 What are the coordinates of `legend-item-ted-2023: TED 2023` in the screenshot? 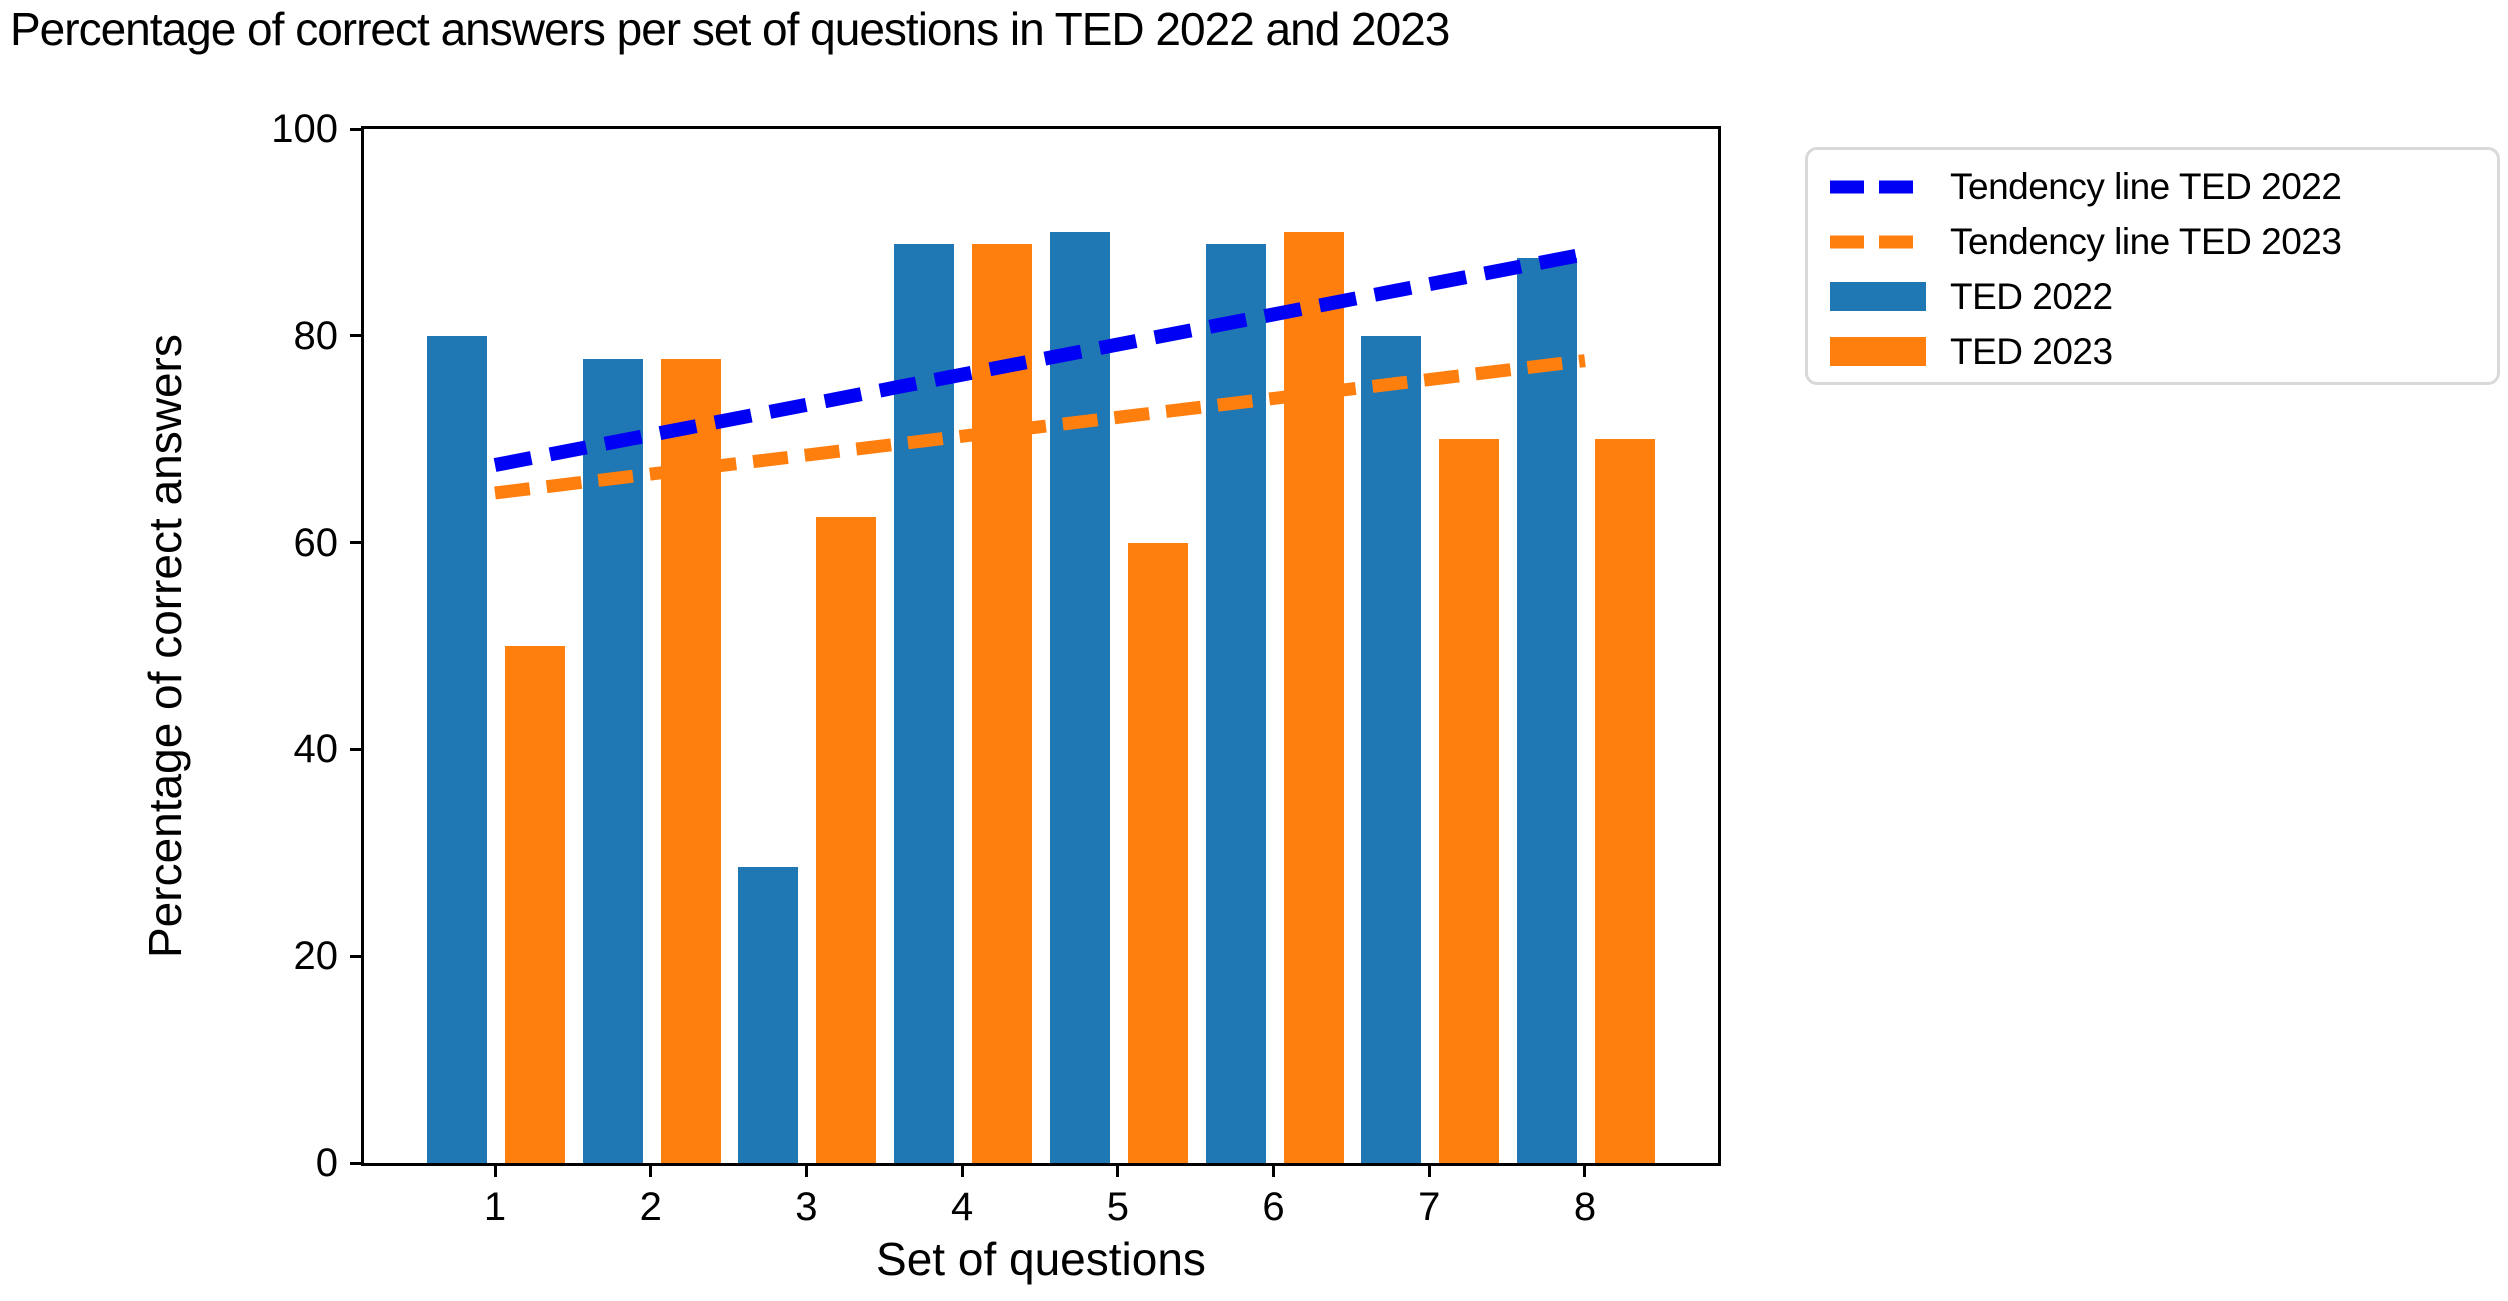 It's located at (2163, 351).